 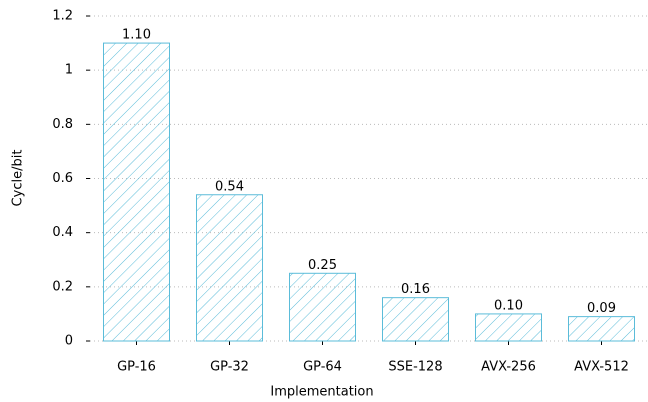 I want to click on y-tick-label: 1.2, so click(x=62, y=16).